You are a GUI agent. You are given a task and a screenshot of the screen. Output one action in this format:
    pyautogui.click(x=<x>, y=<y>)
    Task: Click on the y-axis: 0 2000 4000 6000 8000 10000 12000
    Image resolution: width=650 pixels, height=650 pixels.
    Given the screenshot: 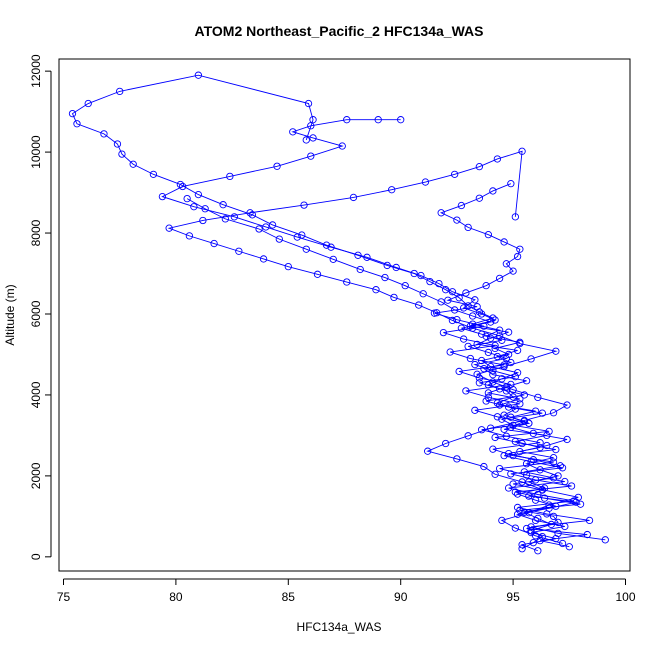 What is the action you would take?
    pyautogui.click(x=40, y=307)
    